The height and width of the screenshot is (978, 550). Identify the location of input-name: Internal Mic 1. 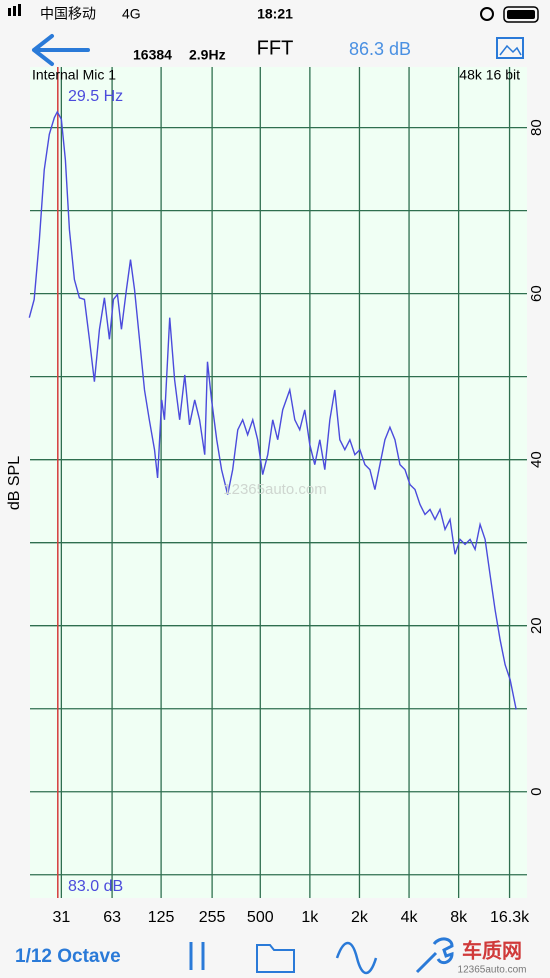
(74, 75).